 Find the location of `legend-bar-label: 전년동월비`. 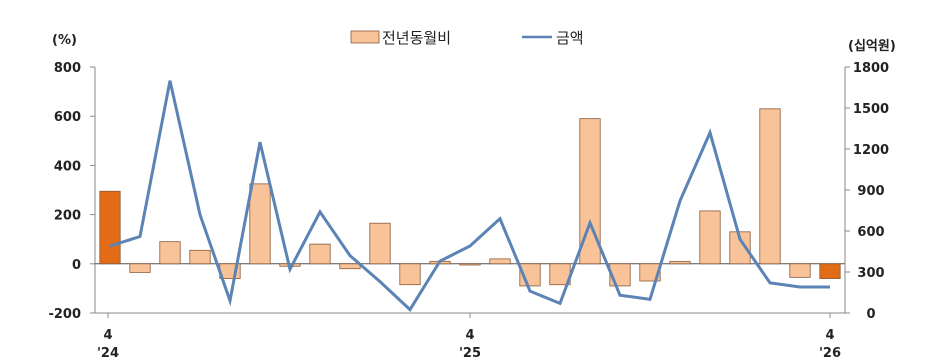

legend-bar-label: 전년동월비 is located at coordinates (416, 38).